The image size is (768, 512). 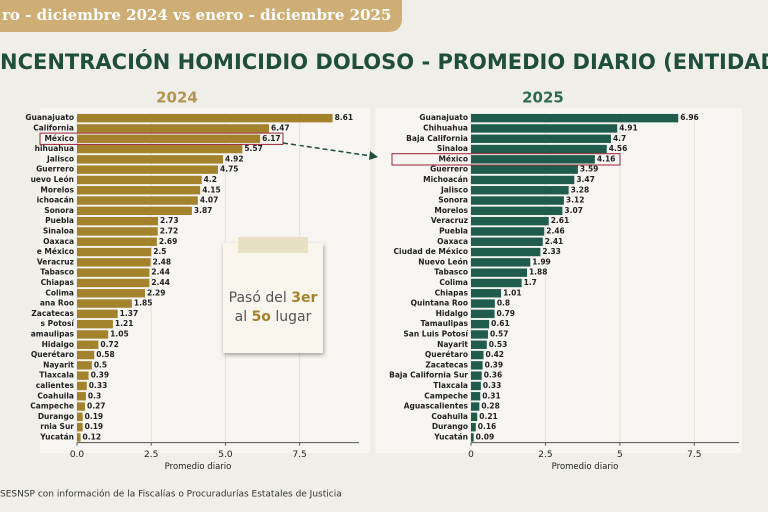 I want to click on x-tick-label: 5, so click(x=620, y=455).